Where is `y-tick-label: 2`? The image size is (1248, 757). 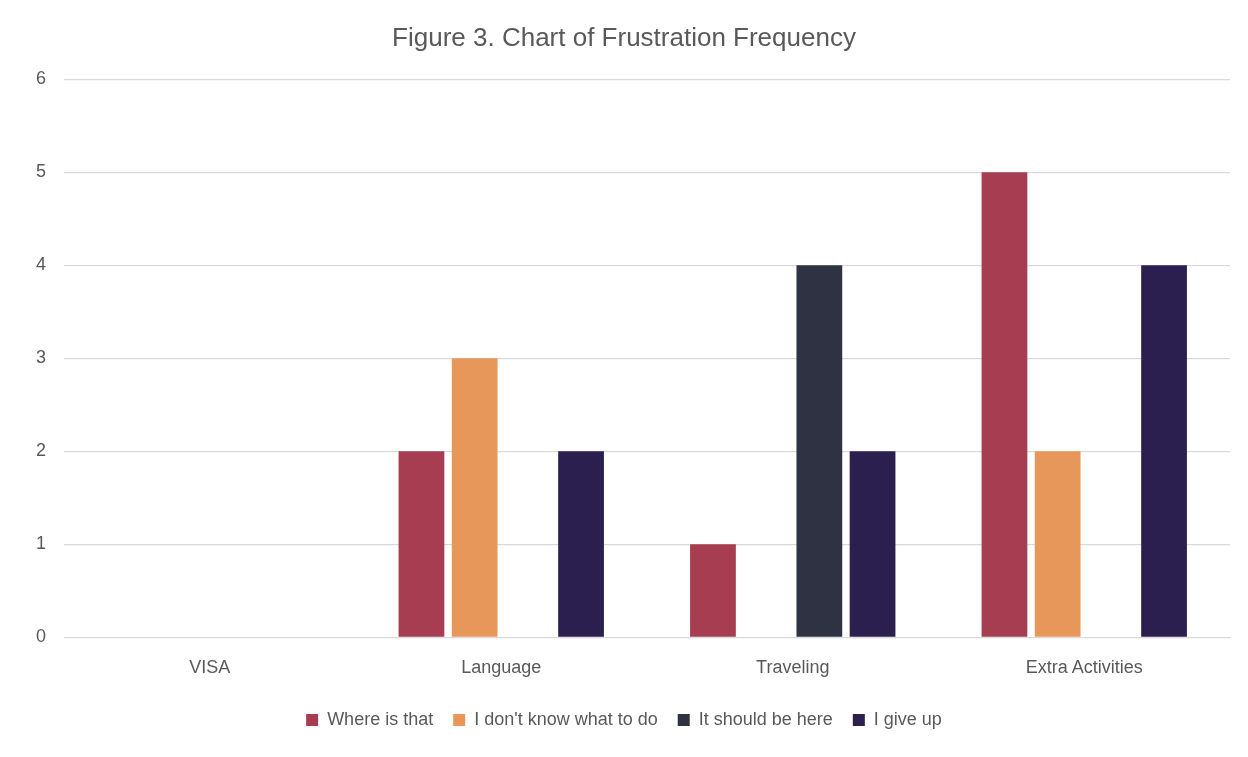 y-tick-label: 2 is located at coordinates (41, 450).